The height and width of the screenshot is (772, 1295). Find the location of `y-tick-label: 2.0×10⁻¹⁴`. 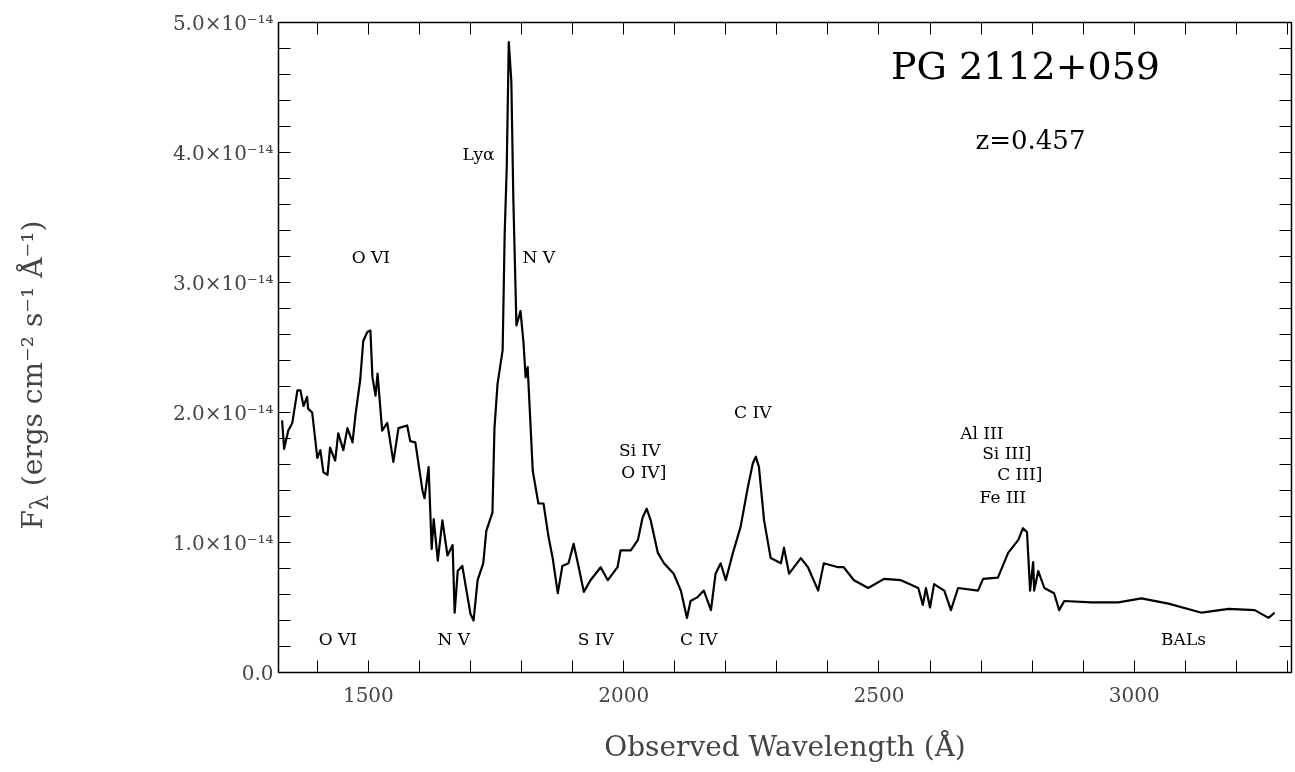

y-tick-label: 2.0×10⁻¹⁴ is located at coordinates (223, 412).